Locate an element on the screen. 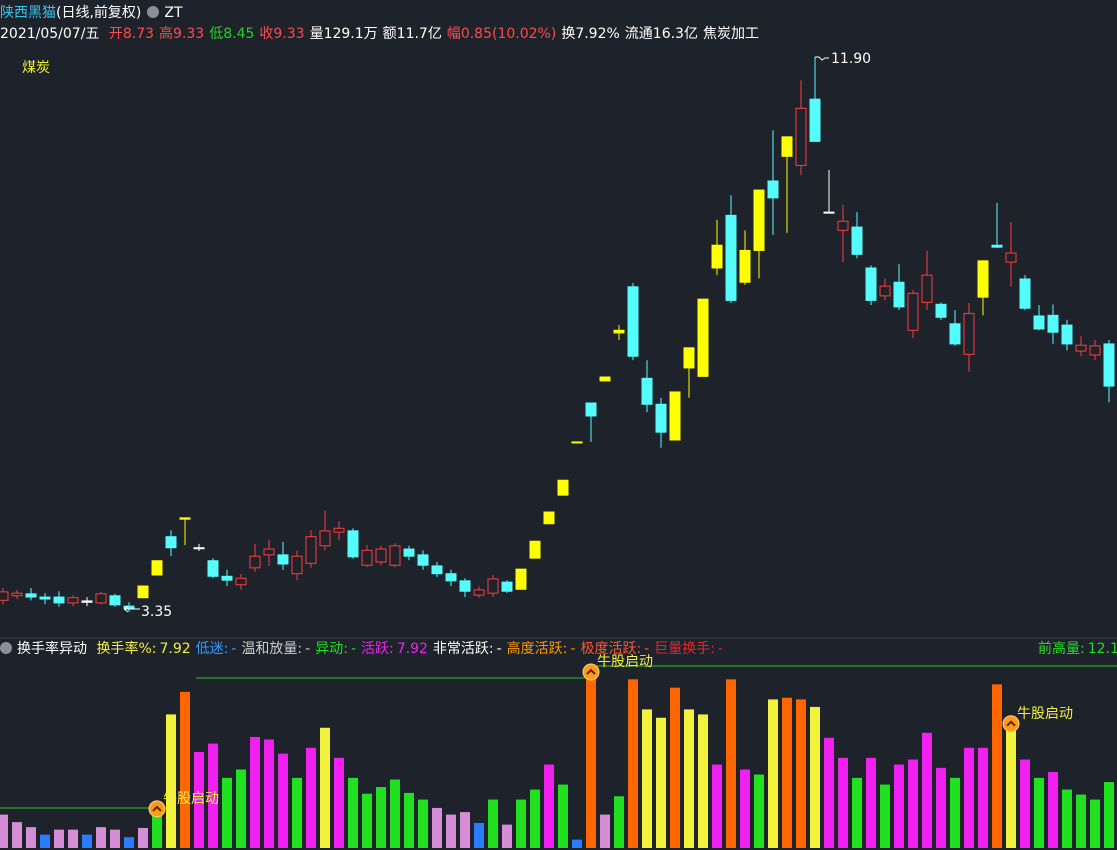  quote-label: 量 is located at coordinates (316, 34).